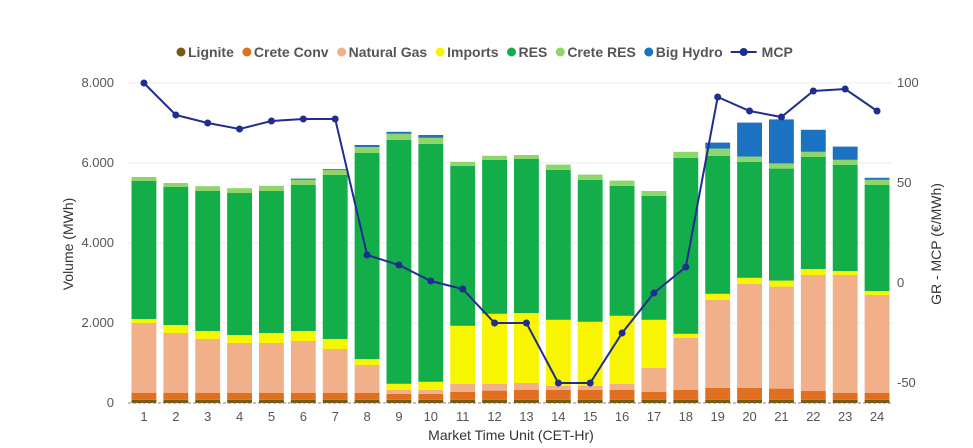  I want to click on x-tick-label: 22, so click(813, 416).